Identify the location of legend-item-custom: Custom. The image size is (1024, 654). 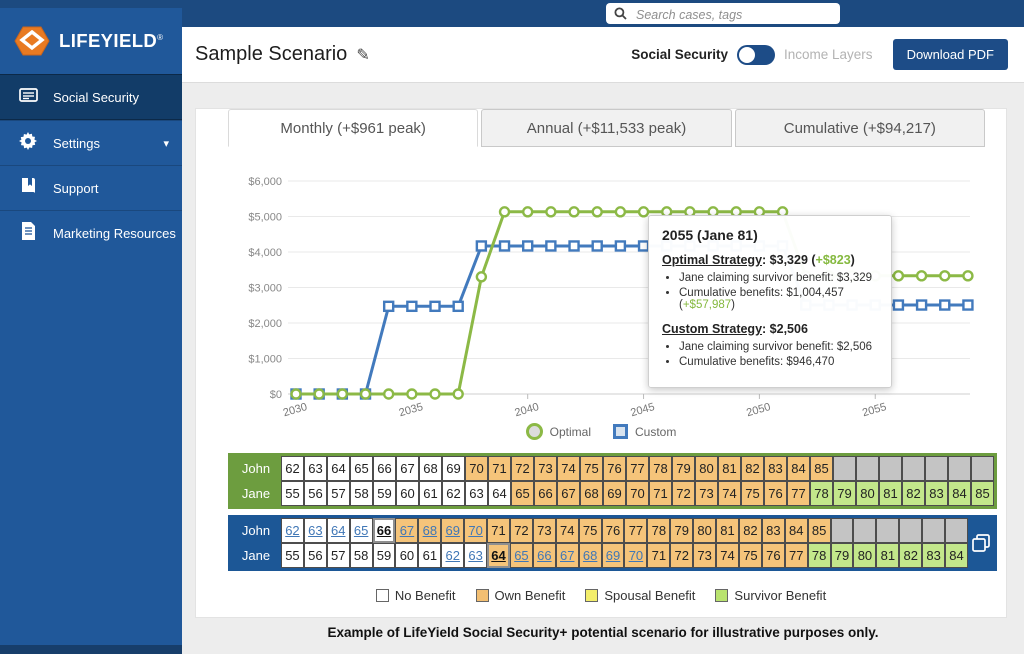
(644, 431).